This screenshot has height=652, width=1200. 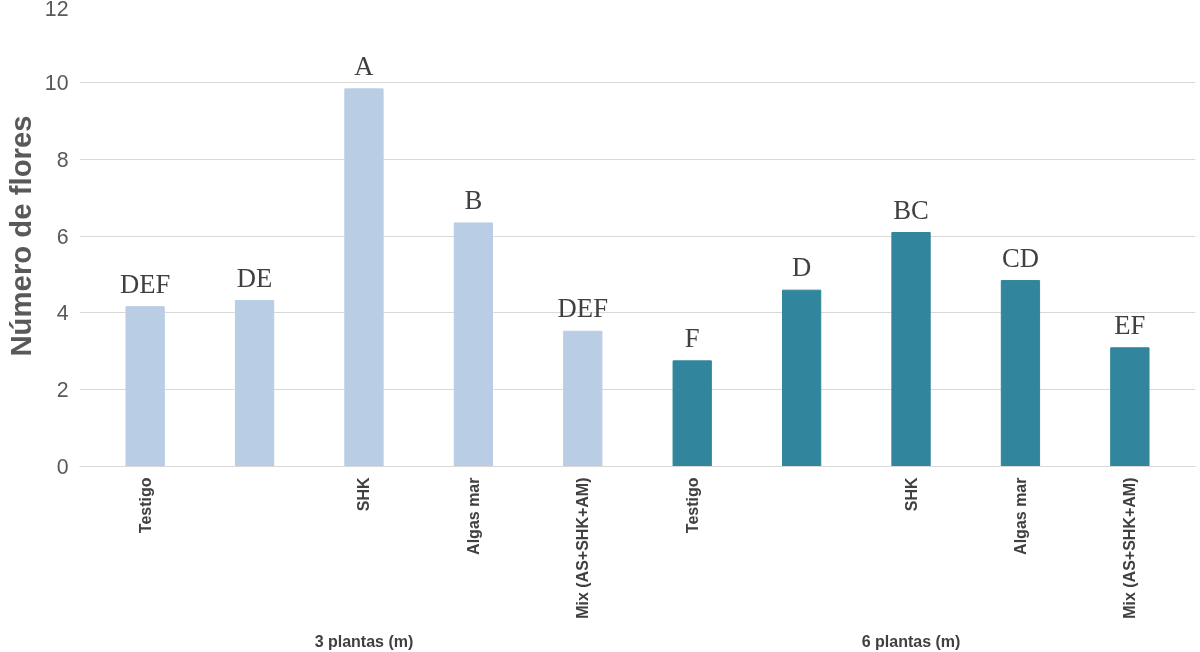 What do you see at coordinates (911, 641) in the screenshot?
I see `text: 6 plantas (m)` at bounding box center [911, 641].